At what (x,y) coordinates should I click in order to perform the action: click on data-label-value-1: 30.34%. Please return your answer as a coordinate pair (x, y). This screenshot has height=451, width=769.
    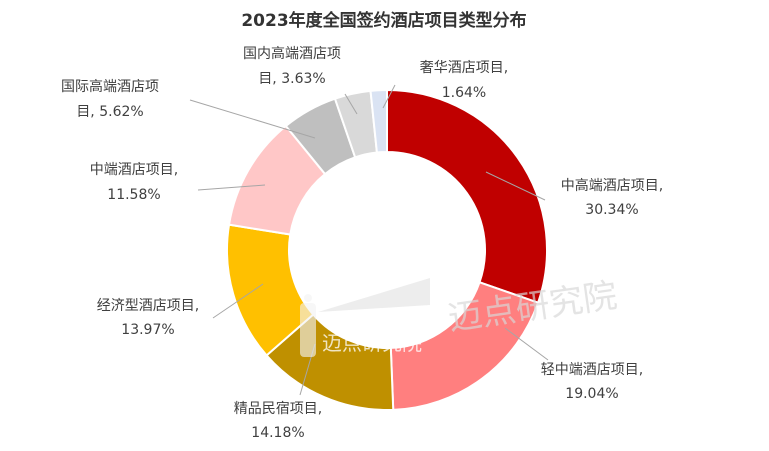
    Looking at the image, I should click on (611, 210).